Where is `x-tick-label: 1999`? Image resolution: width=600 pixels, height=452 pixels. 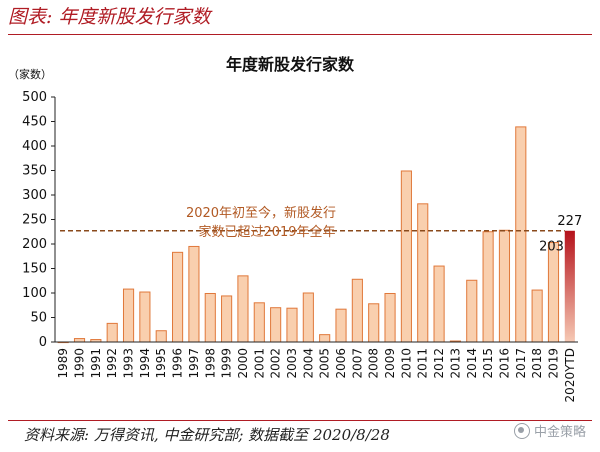 x-tick-label: 1999 is located at coordinates (227, 363).